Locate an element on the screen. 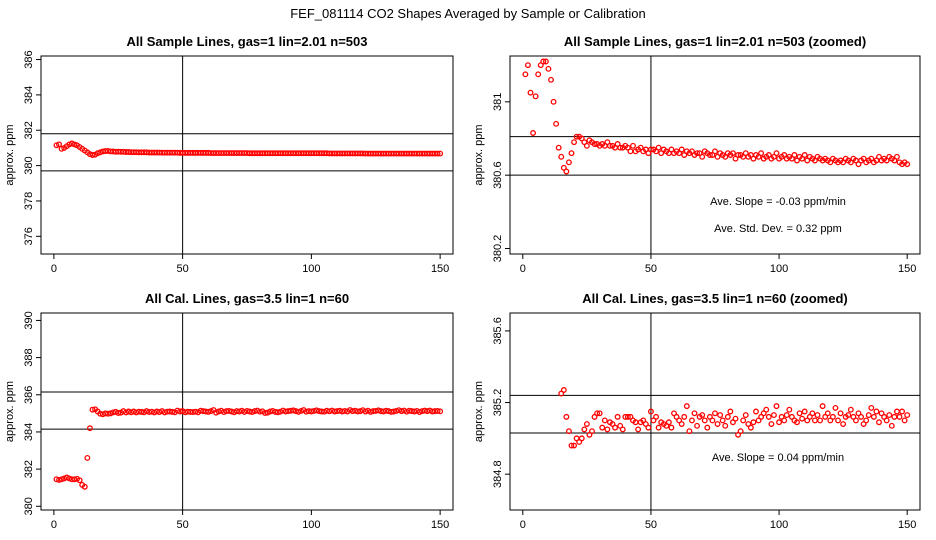  x-tick-label: 0 is located at coordinates (523, 525).